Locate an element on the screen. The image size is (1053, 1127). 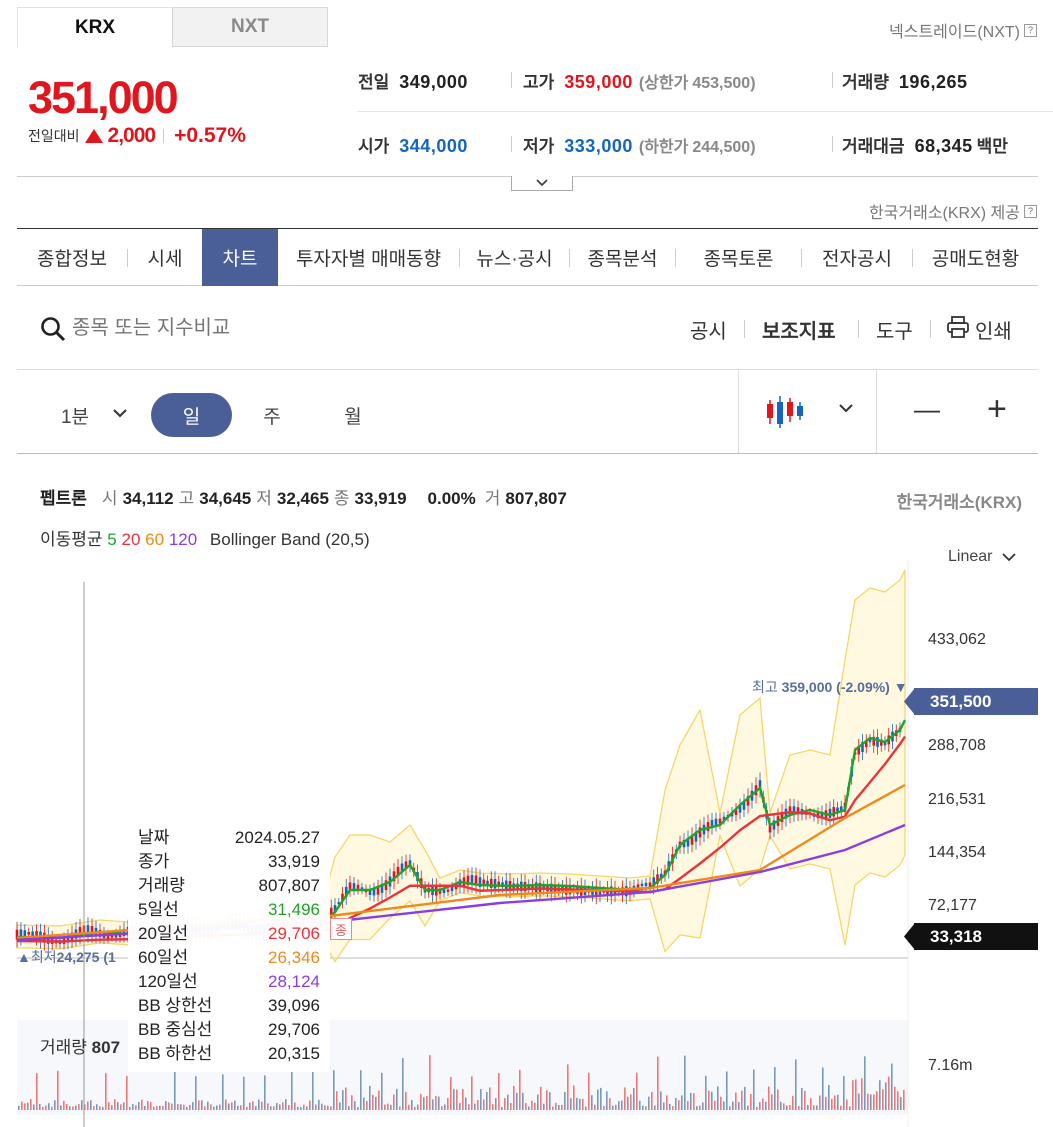
up-triangle-icon: ▲ is located at coordinates (24, 957).